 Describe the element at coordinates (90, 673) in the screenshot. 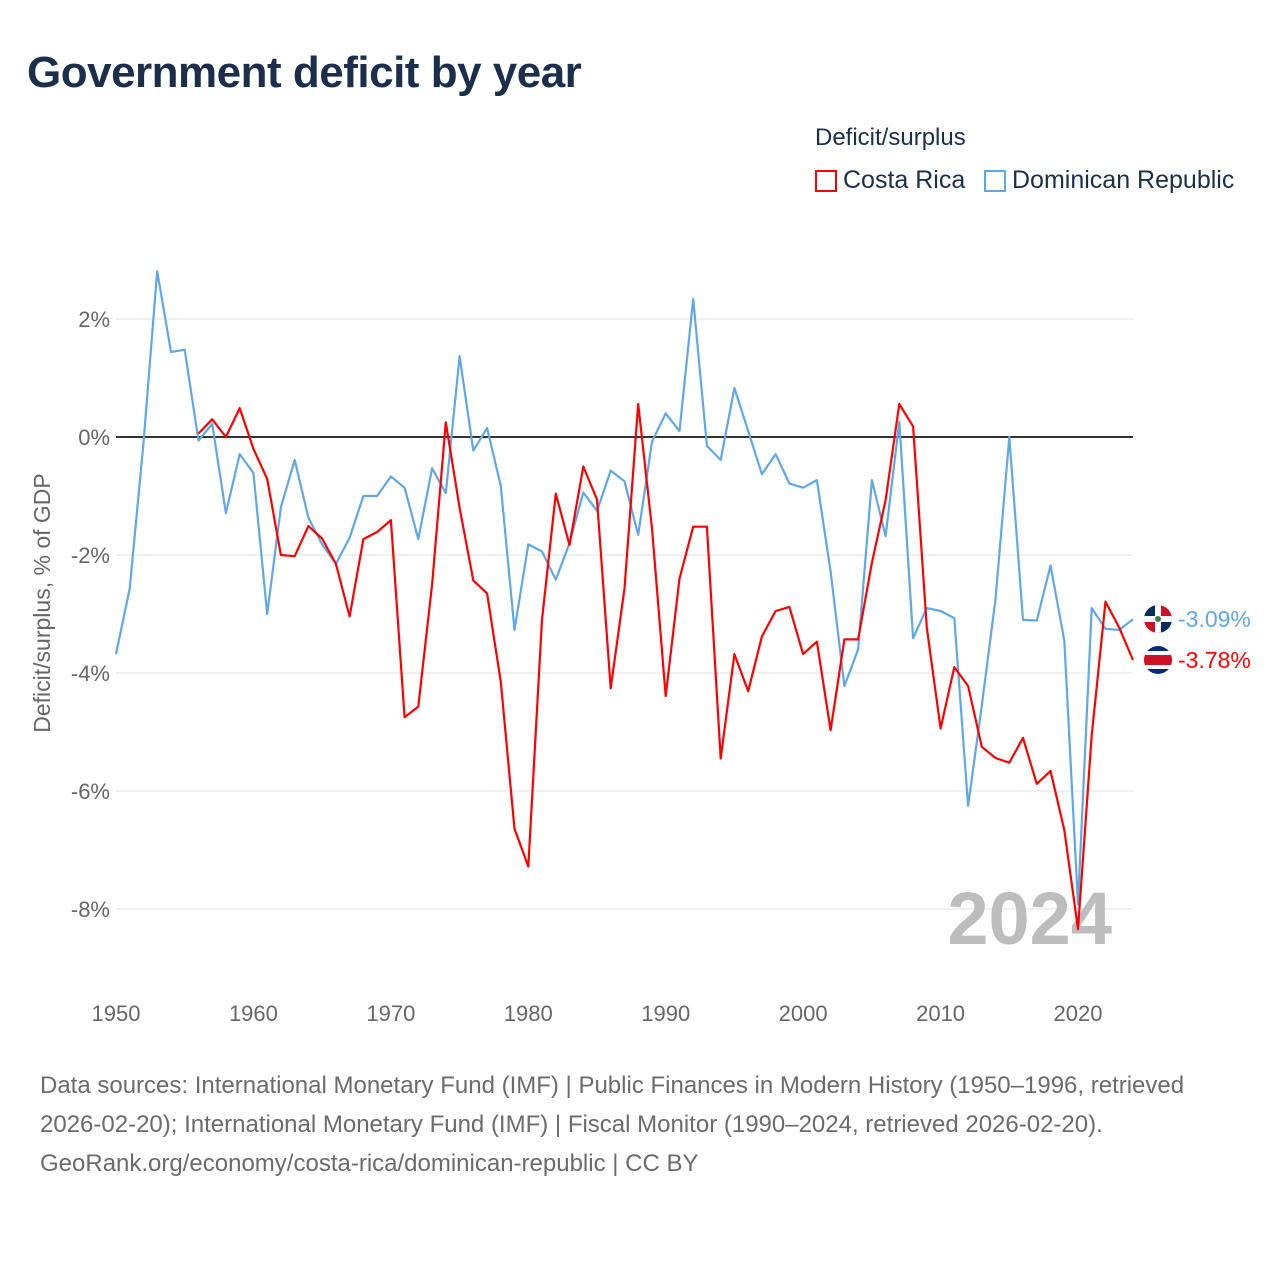

I see `y-tick-label: -4%` at that location.